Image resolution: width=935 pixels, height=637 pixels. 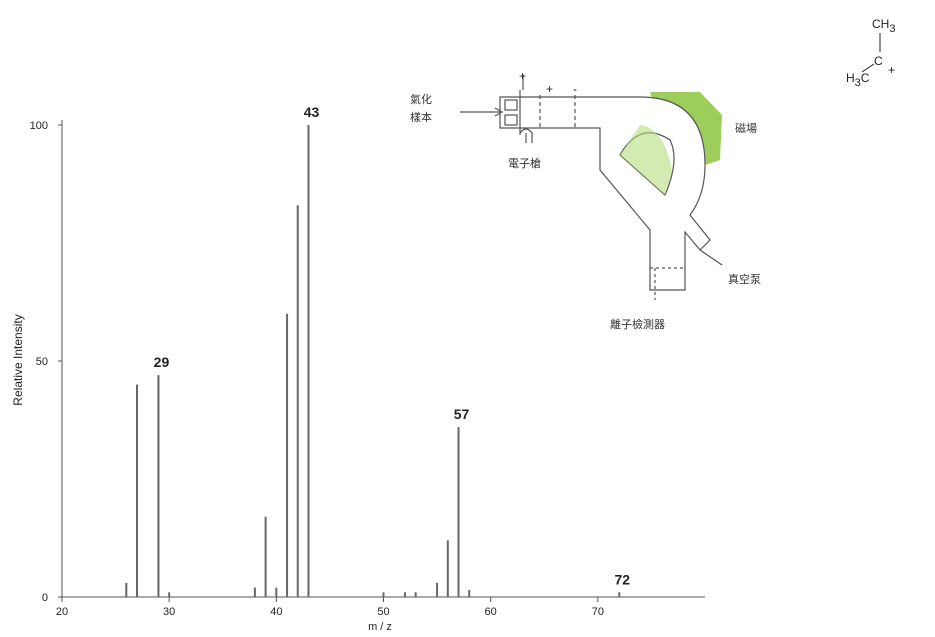 I want to click on peak-label: 43, so click(x=312, y=112).